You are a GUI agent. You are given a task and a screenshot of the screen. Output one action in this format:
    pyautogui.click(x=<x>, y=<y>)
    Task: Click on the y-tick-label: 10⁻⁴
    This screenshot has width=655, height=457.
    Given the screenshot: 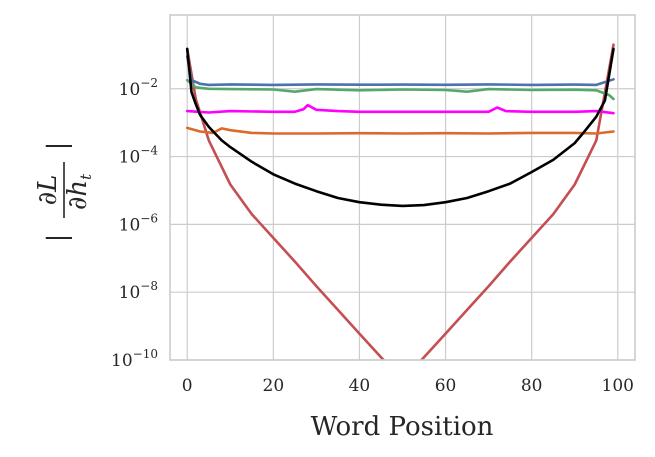 What is the action you would take?
    pyautogui.click(x=139, y=156)
    